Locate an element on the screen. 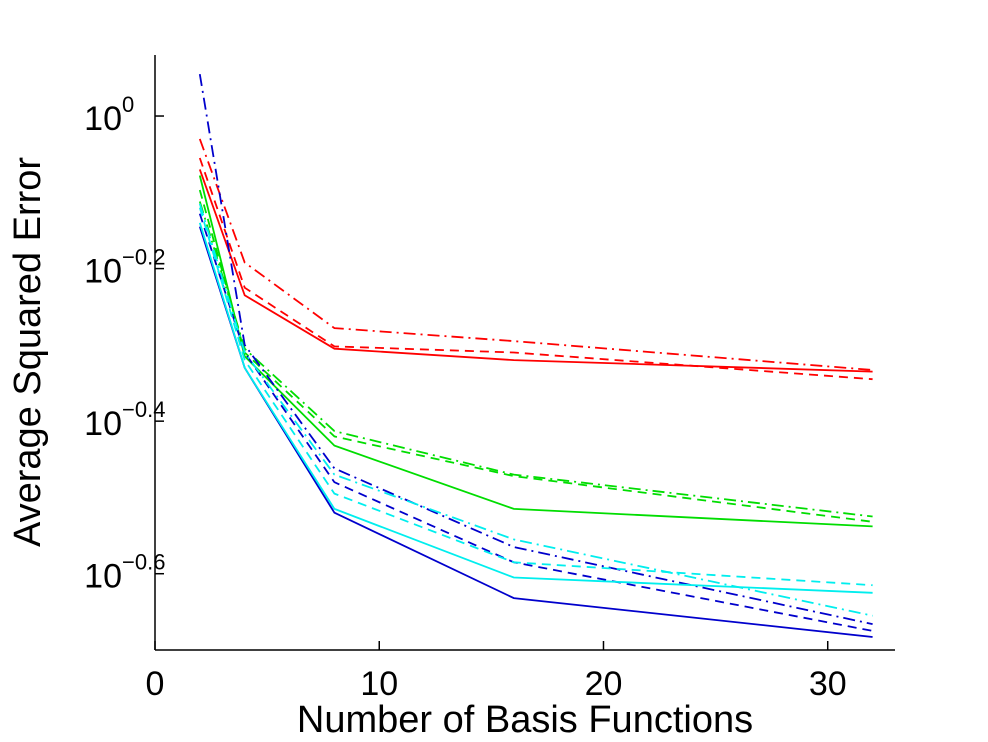  x-tick-label: 20 is located at coordinates (604, 684).